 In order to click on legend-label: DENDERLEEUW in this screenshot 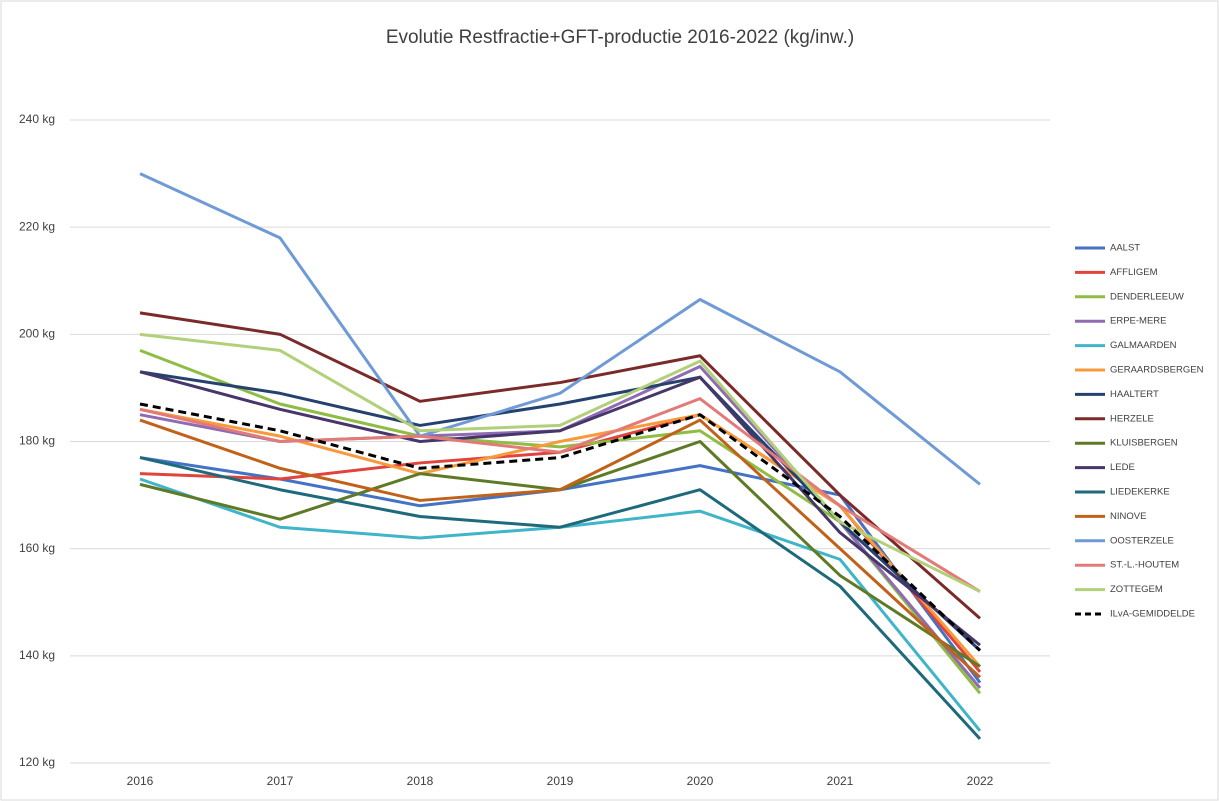, I will do `click(1147, 296)`.